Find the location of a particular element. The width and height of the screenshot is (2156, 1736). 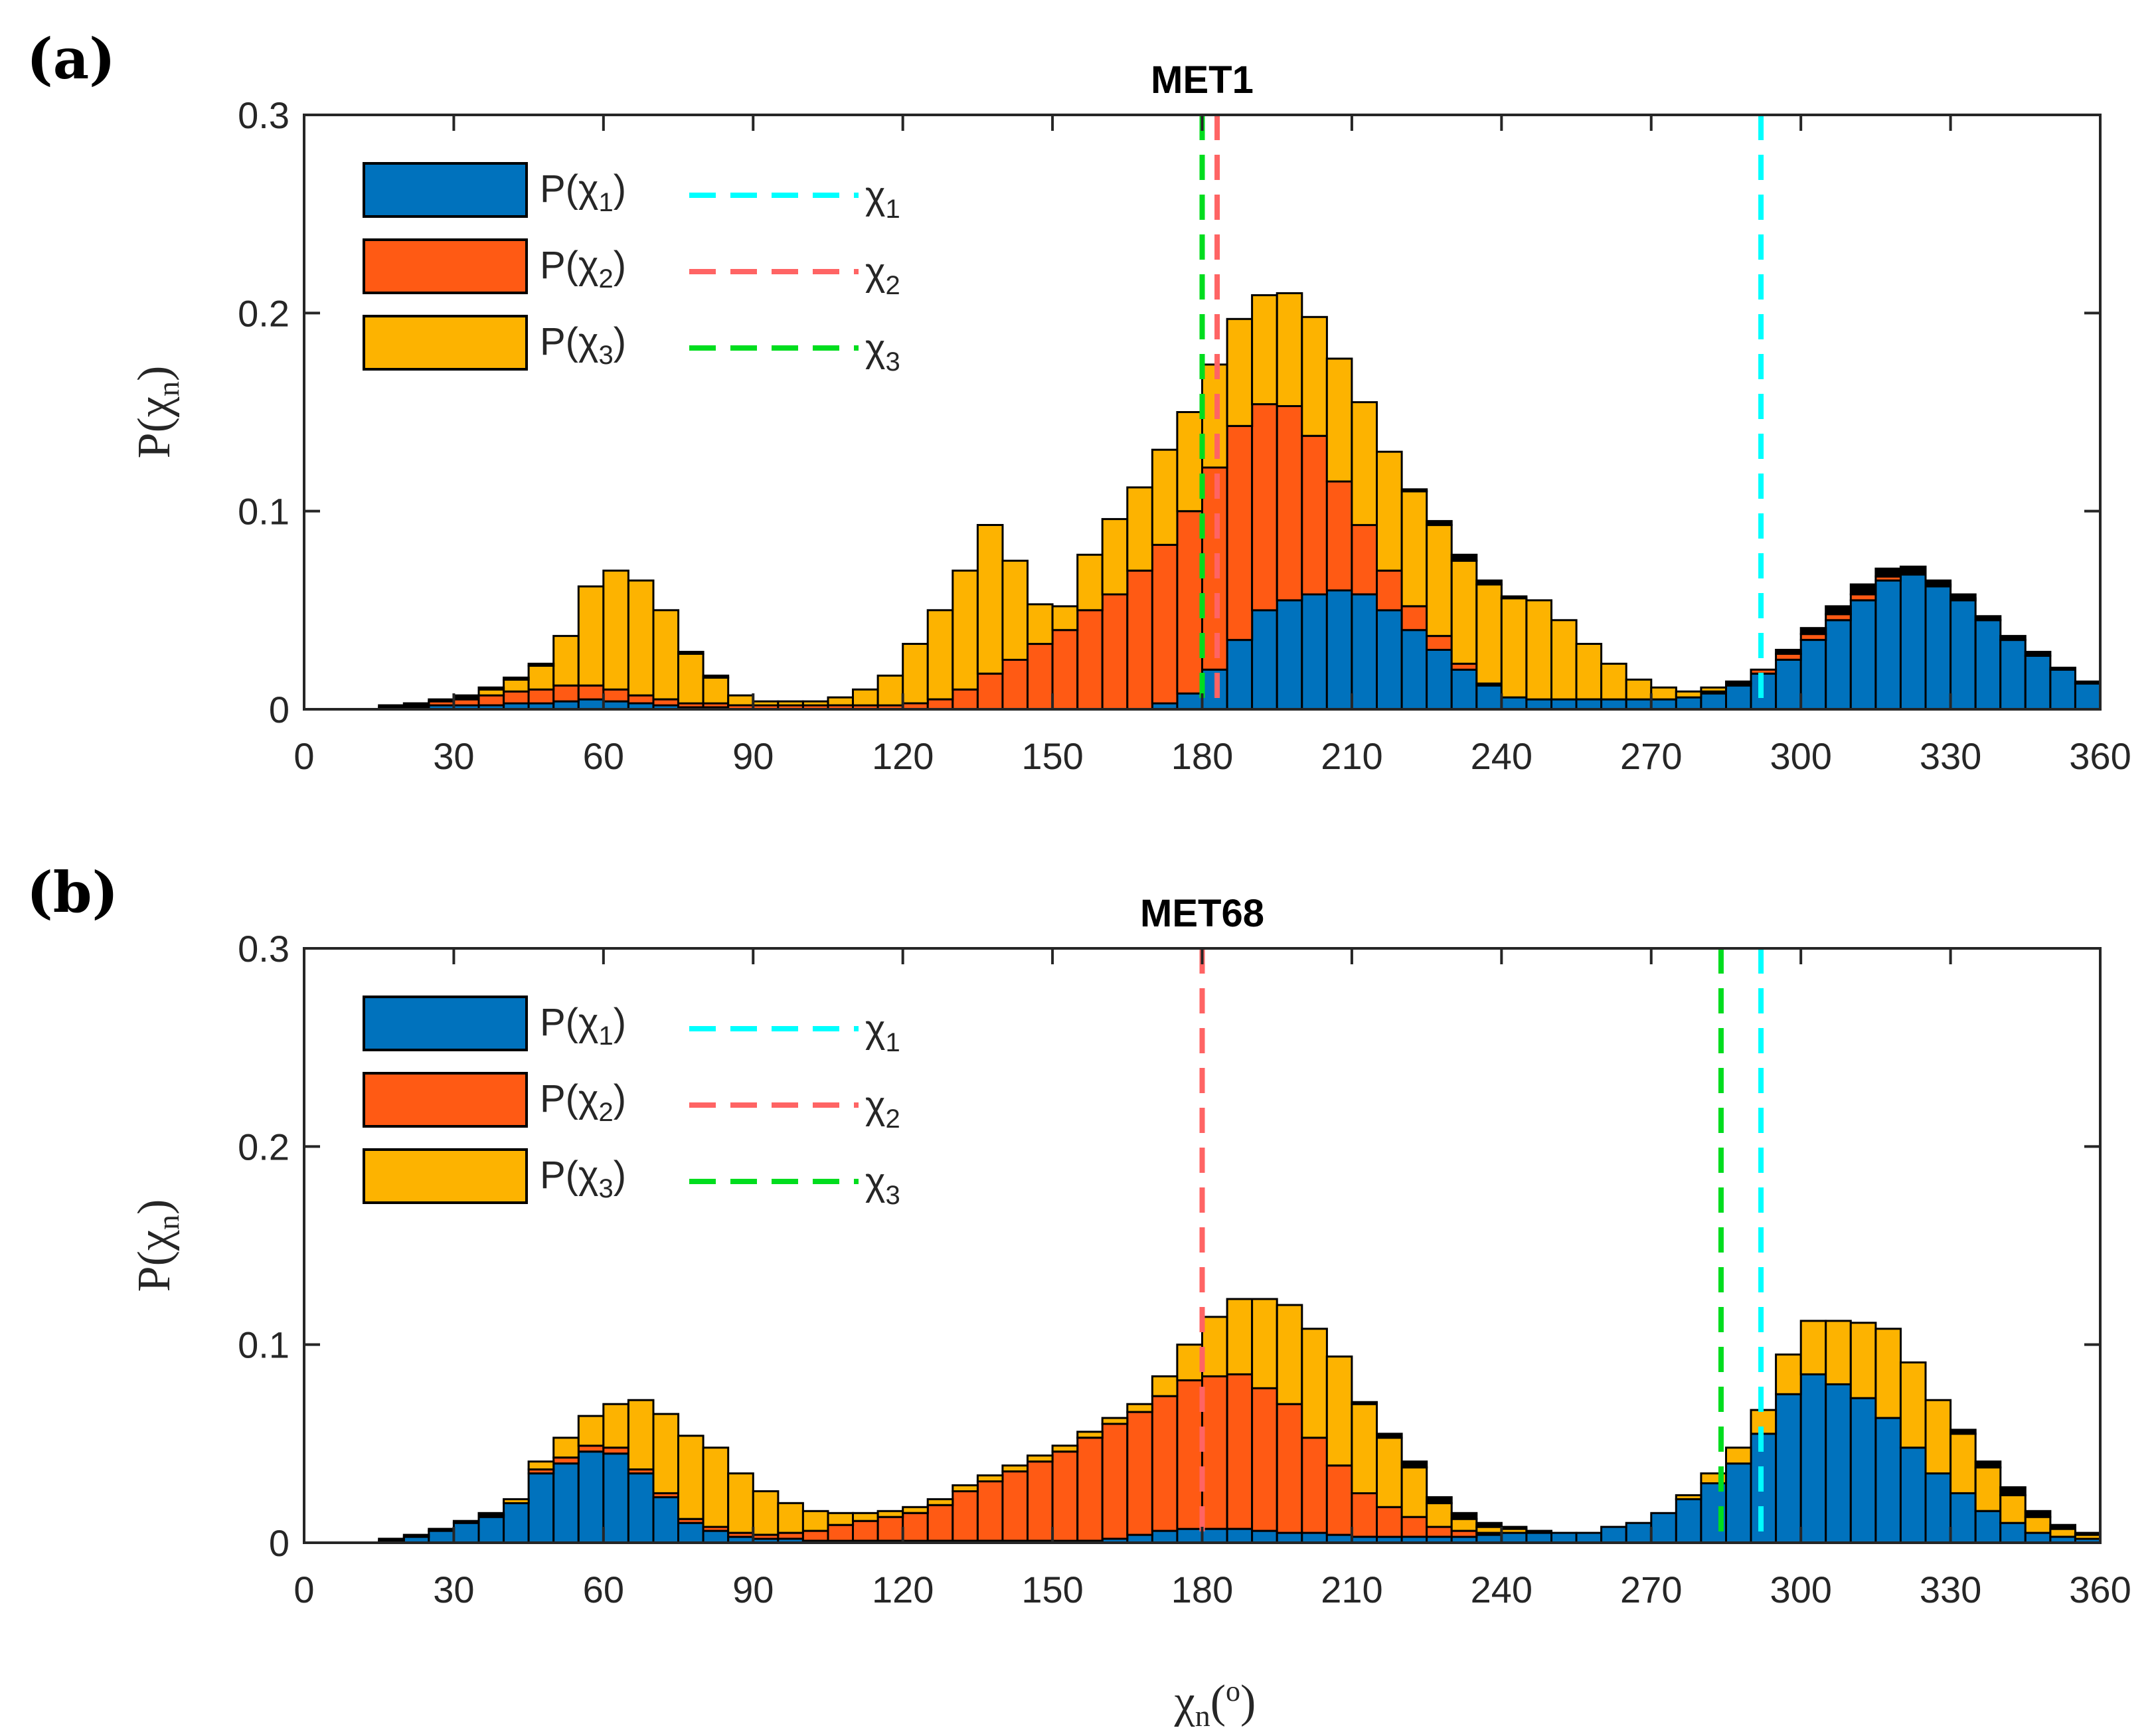

y-axis-label: P(χn) is located at coordinates (157, 413).